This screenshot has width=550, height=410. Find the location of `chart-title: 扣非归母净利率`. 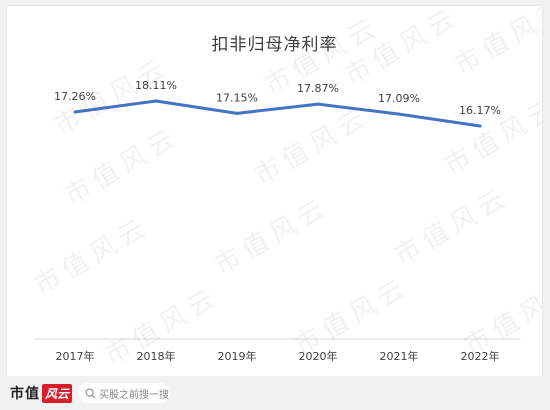

chart-title: 扣非归母净利率 is located at coordinates (274, 45).